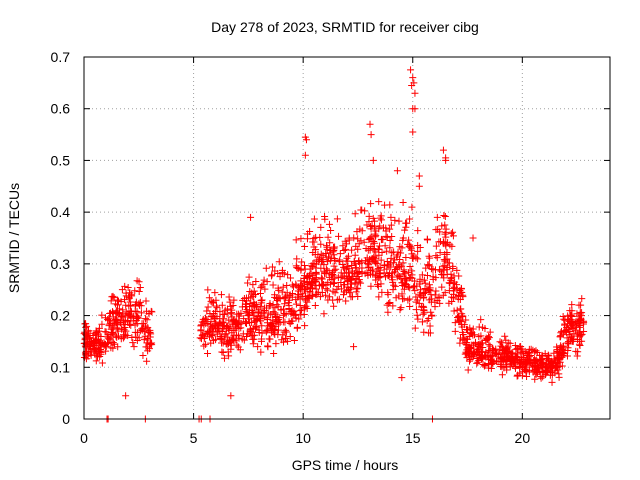  I want to click on y-tick-label: 0.5, so click(61, 160).